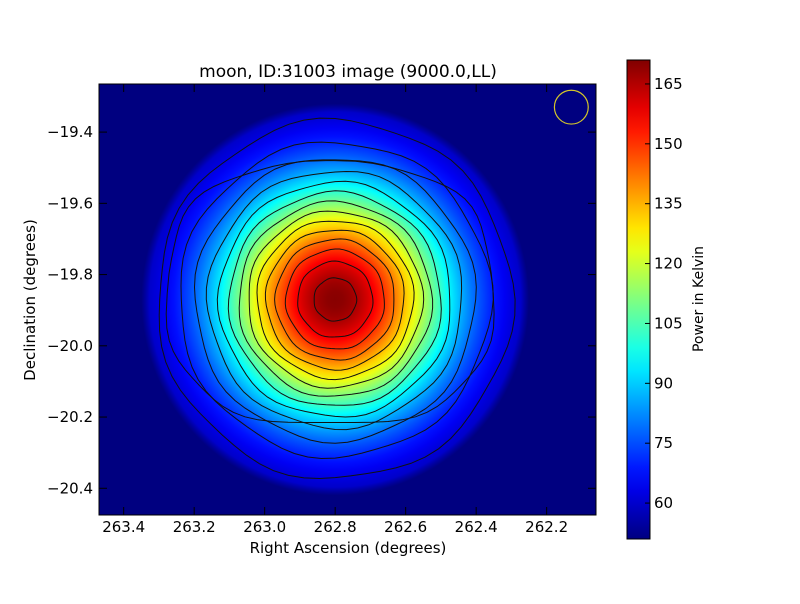 The height and width of the screenshot is (604, 800). Describe the element at coordinates (668, 204) in the screenshot. I see `colorbar-tick-label: 135` at that location.